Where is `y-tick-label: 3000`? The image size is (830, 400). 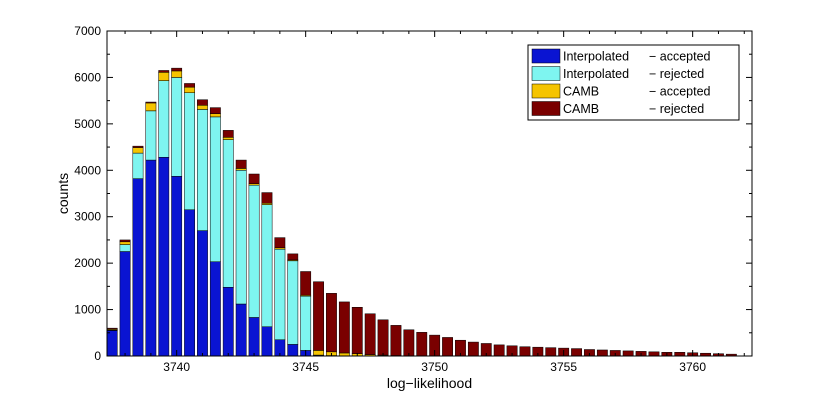
y-tick-label: 3000 is located at coordinates (87, 217).